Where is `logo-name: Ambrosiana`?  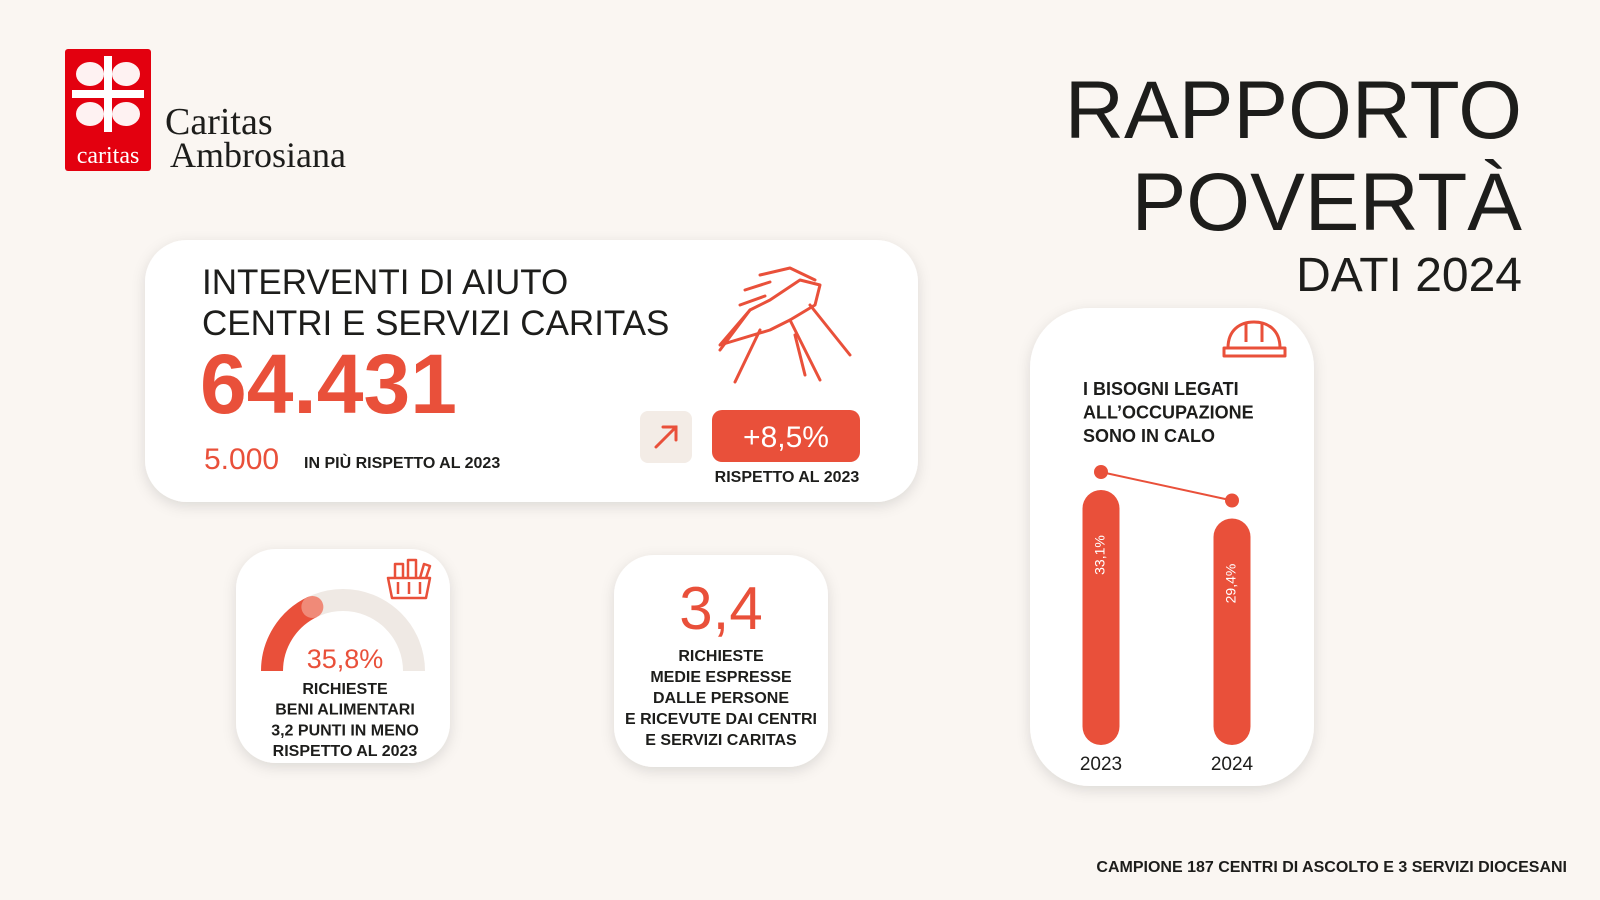 logo-name: Ambrosiana is located at coordinates (258, 155).